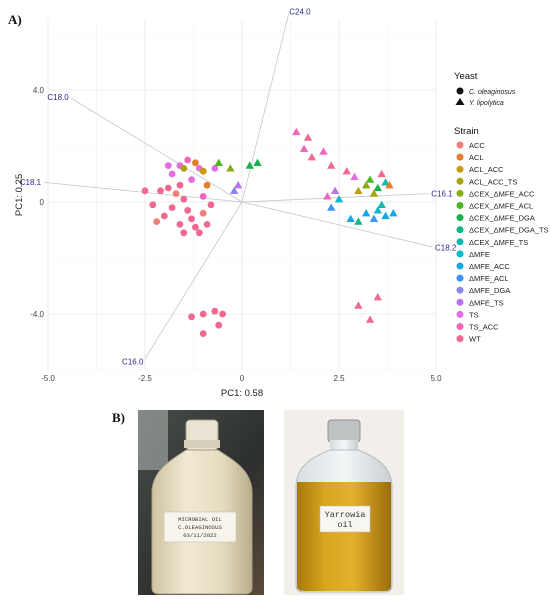 The height and width of the screenshot is (602, 550). I want to click on microbial-oil-label-line: 03/11/2022, so click(200, 535).